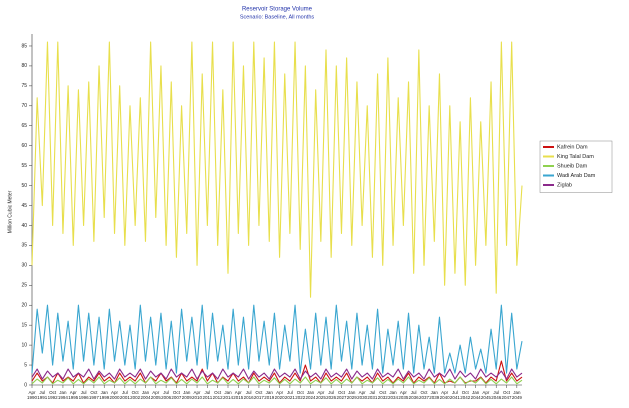 This screenshot has height=408, width=629. What do you see at coordinates (485, 395) in the screenshot?
I see `x-tick-label: Apr 2045` at bounding box center [485, 395].